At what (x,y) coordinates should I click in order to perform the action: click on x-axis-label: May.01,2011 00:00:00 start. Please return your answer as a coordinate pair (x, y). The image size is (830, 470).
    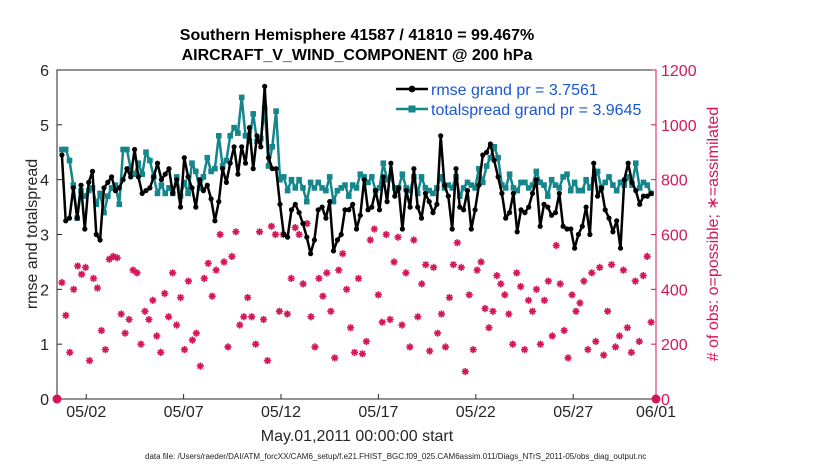
    Looking at the image, I should click on (357, 436).